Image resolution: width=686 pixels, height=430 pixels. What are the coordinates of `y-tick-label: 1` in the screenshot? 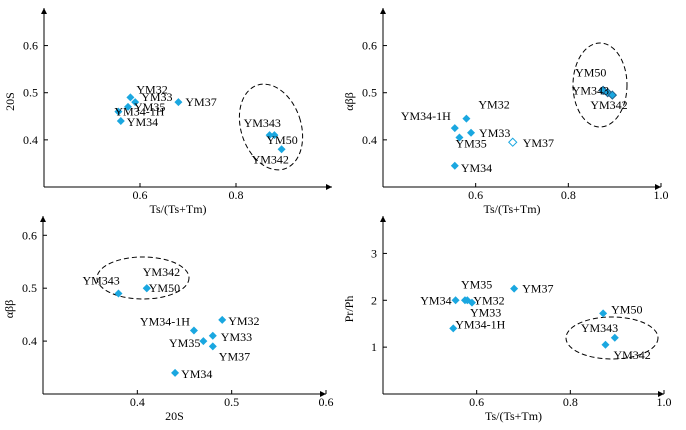 It's located at (374, 347).